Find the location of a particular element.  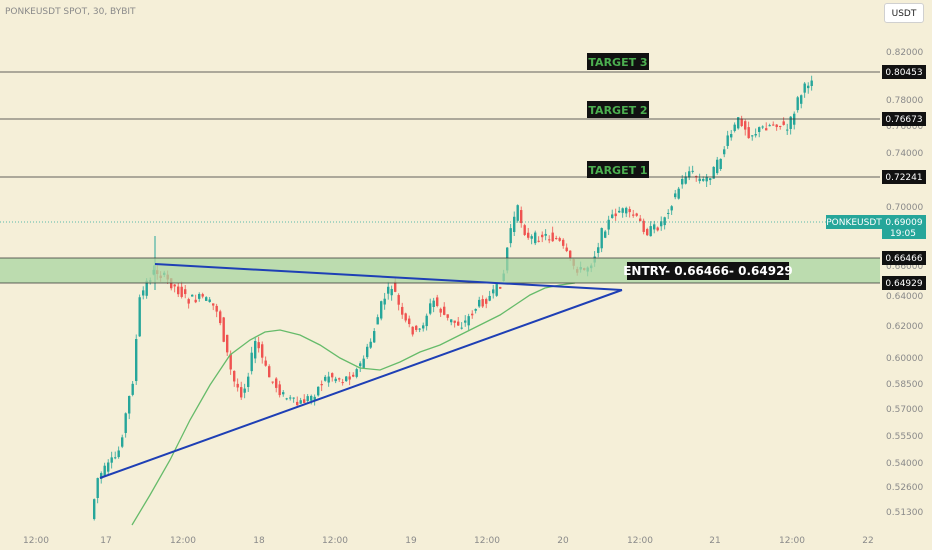

price-tick: 0.54000 is located at coordinates (904, 464).